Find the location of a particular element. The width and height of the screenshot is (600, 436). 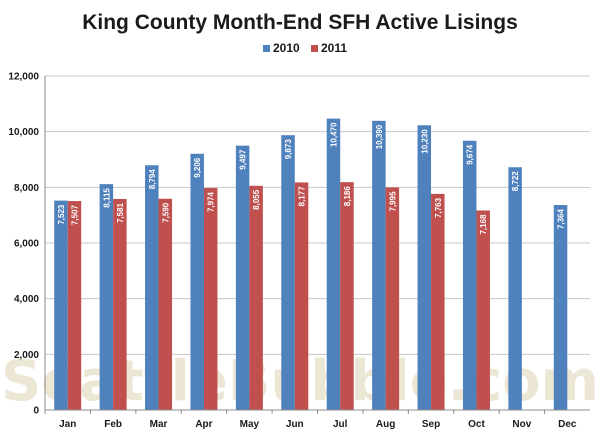

data-label: 8,115 is located at coordinates (106, 198).